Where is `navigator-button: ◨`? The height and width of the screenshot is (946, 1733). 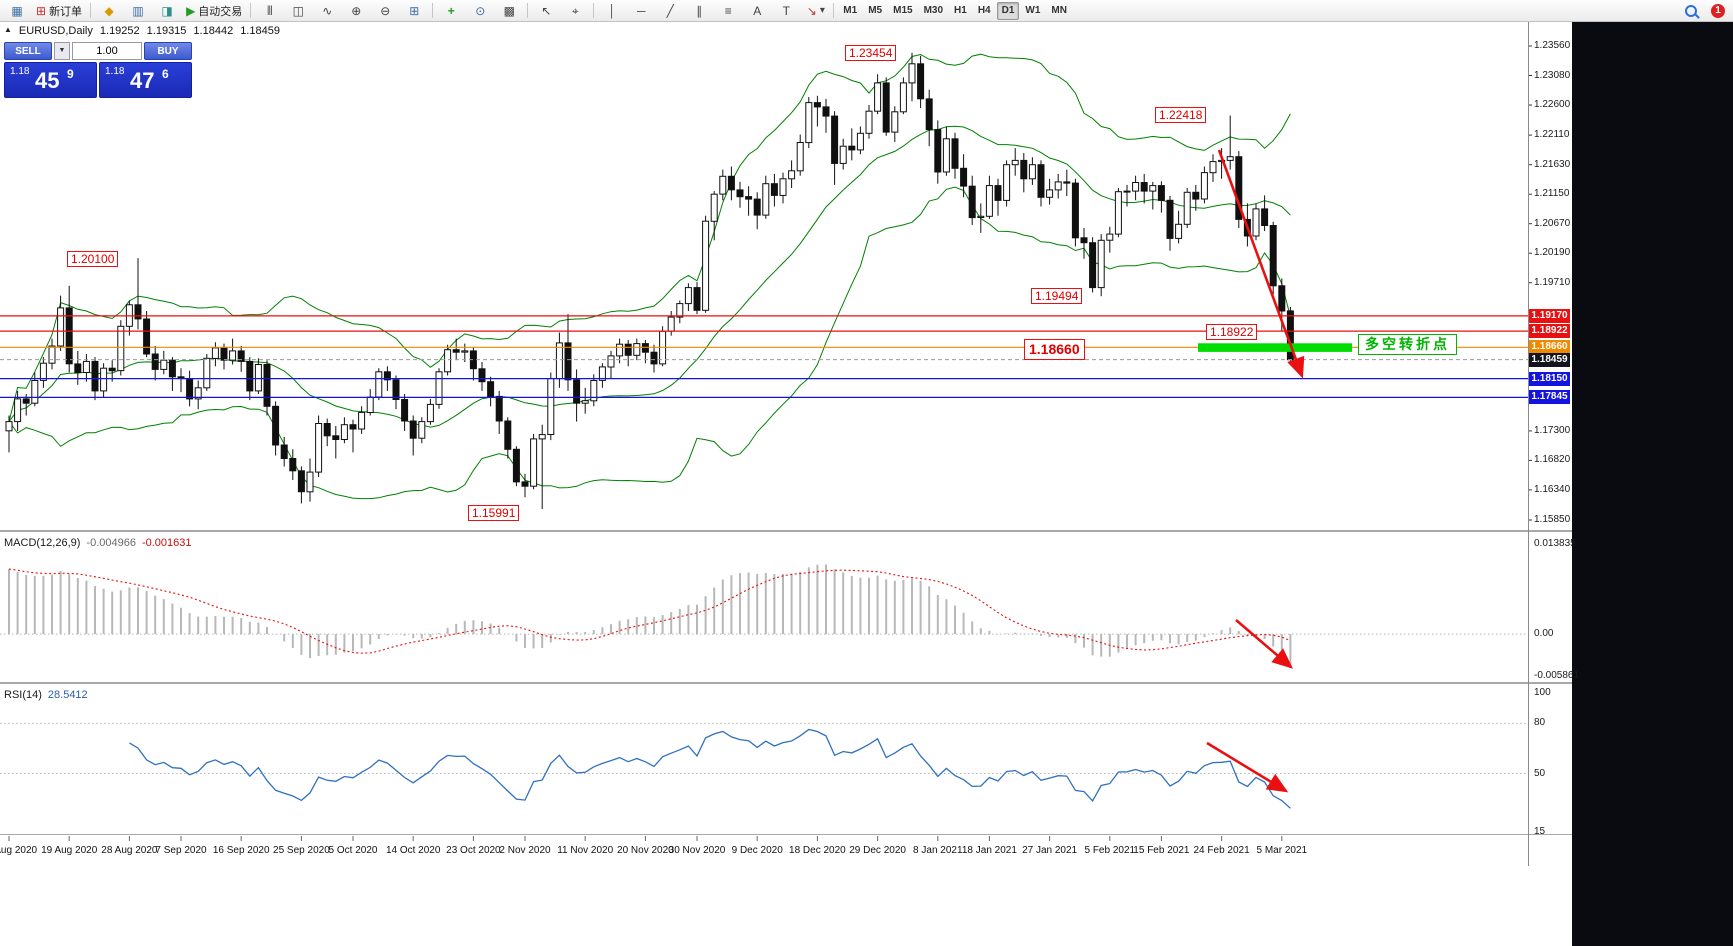
navigator-button: ◨ is located at coordinates (167, 11).